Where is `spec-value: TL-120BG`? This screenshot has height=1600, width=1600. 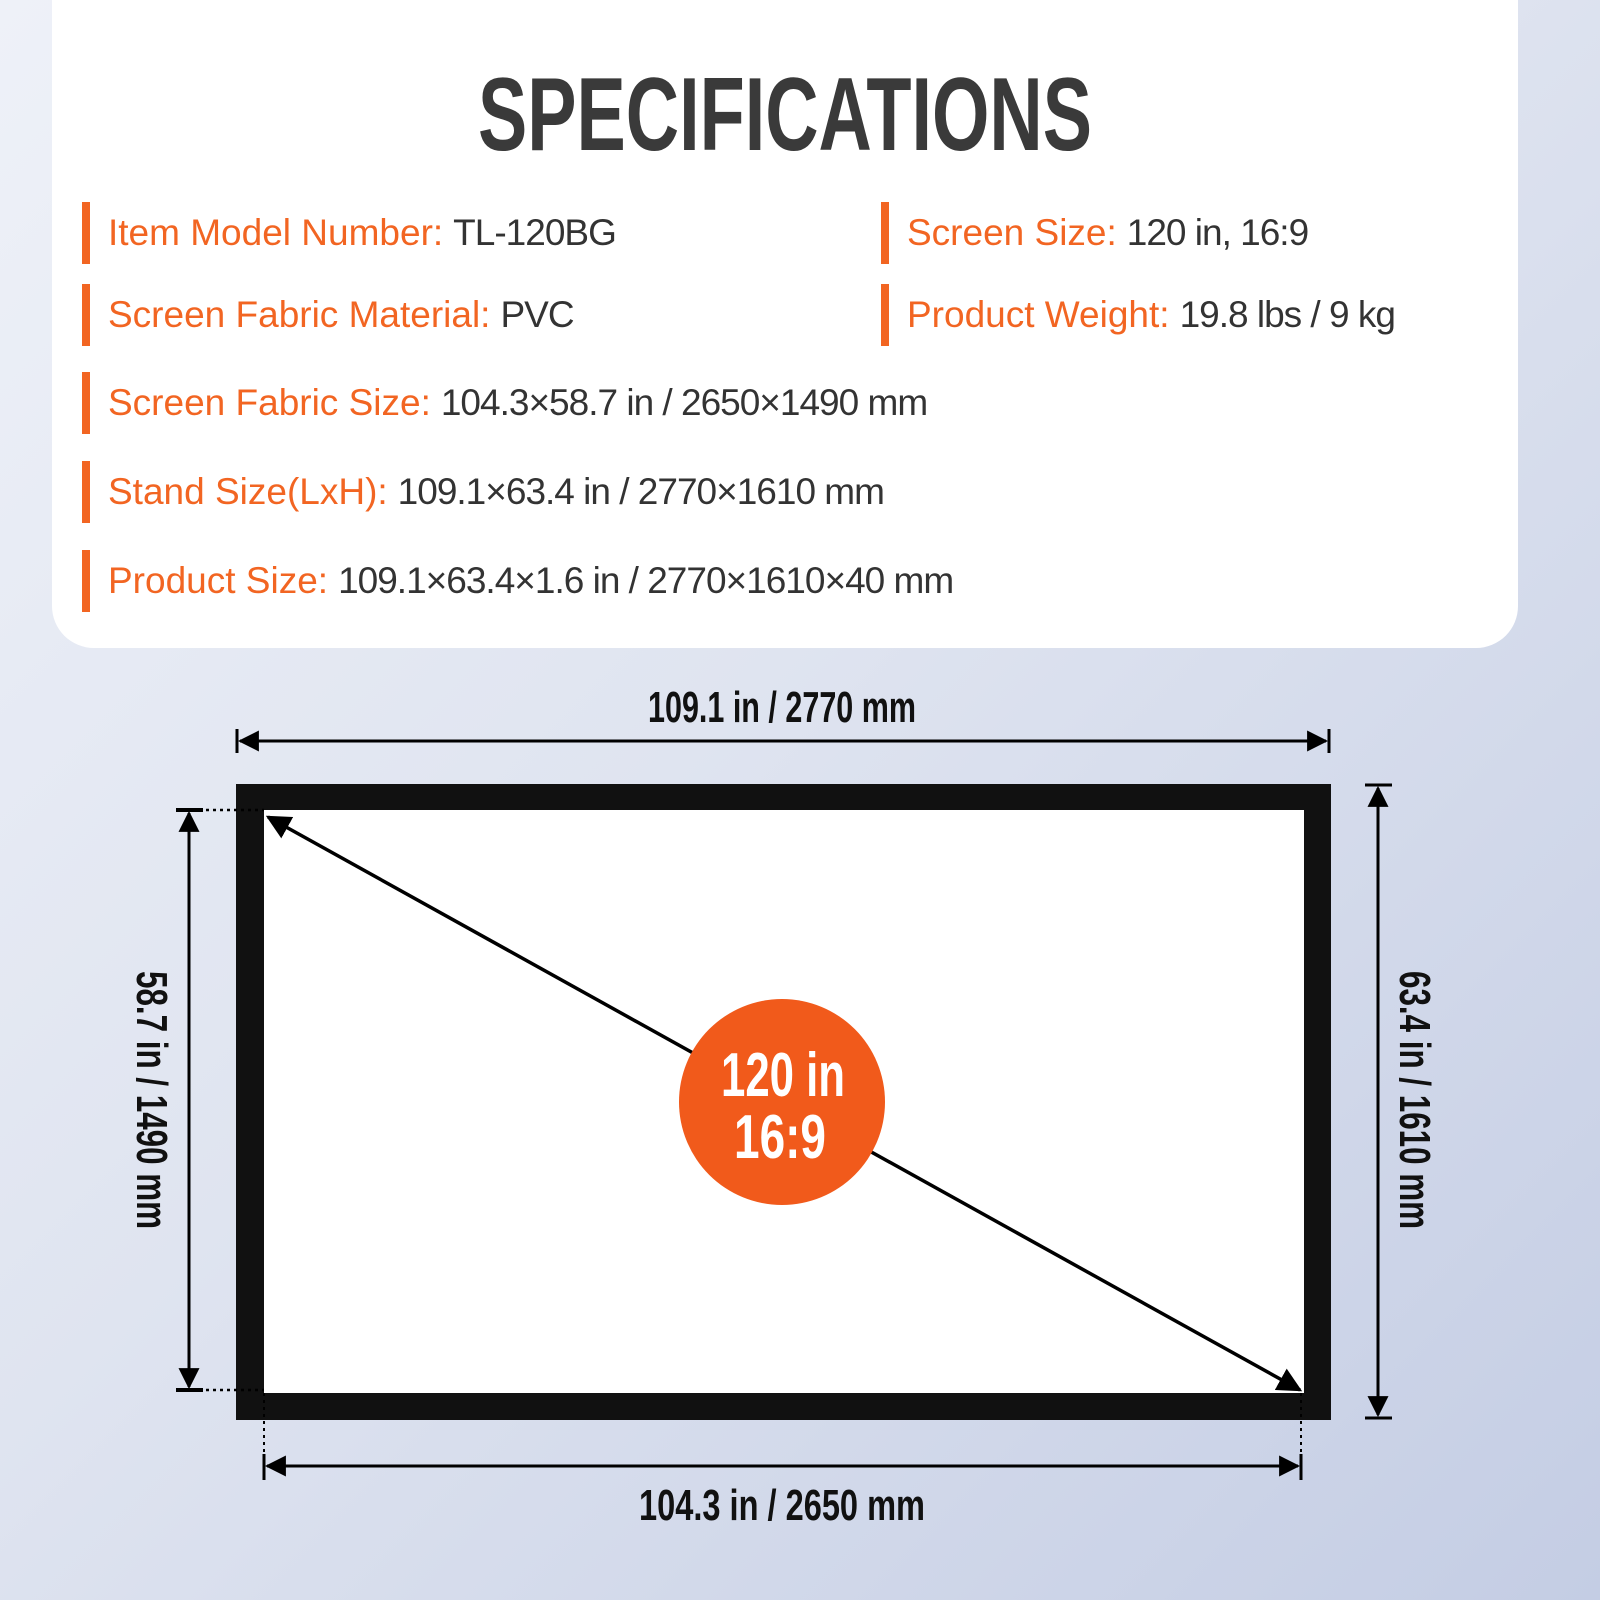
spec-value: TL-120BG is located at coordinates (535, 232).